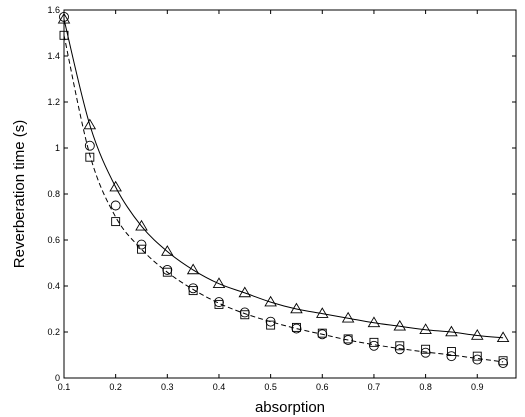 This screenshot has height=417, width=525. Describe the element at coordinates (19, 194) in the screenshot. I see `y-axis-label: Reverberation time (s)` at that location.